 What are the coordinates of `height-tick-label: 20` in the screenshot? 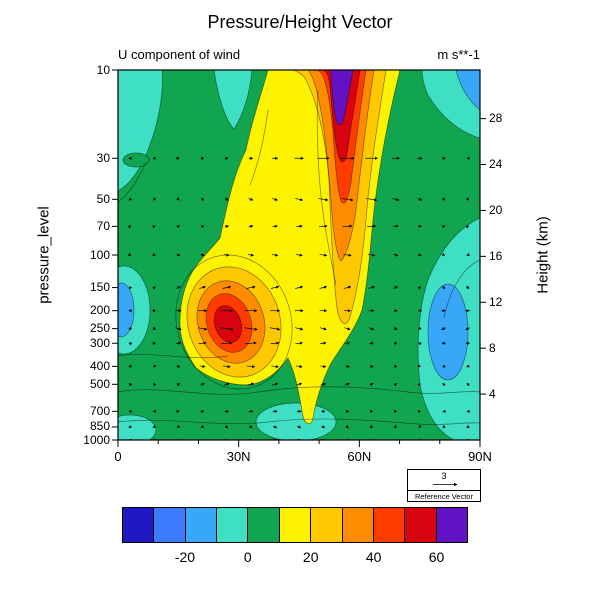 It's located at (496, 209).